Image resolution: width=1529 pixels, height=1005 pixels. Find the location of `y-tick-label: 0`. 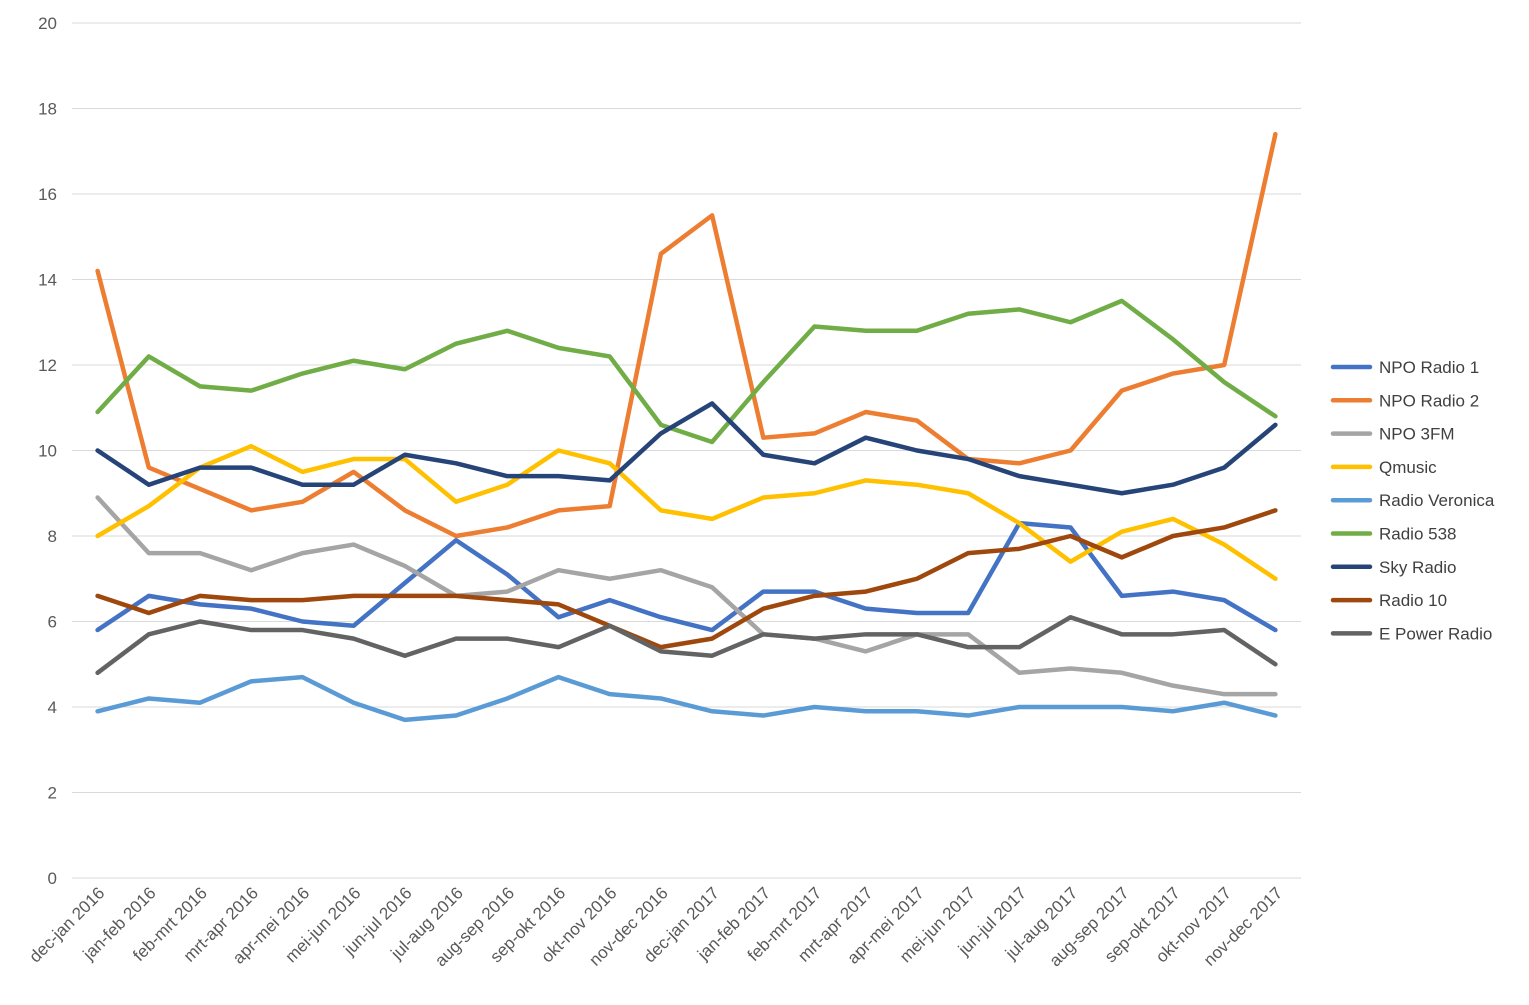

y-tick-label: 0 is located at coordinates (52, 878).